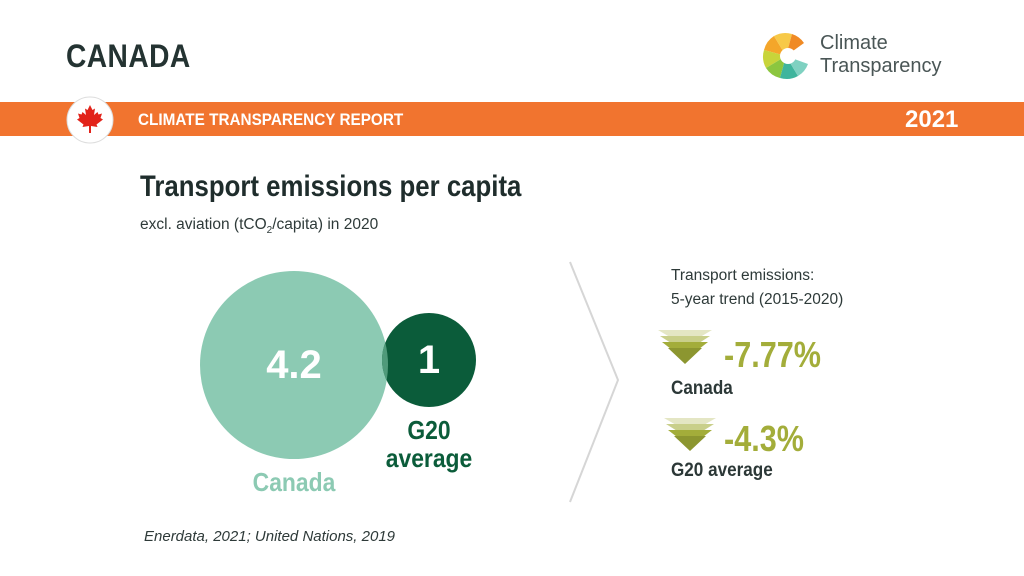 The height and width of the screenshot is (576, 1024). I want to click on logo-line-1: Climate, so click(854, 43).